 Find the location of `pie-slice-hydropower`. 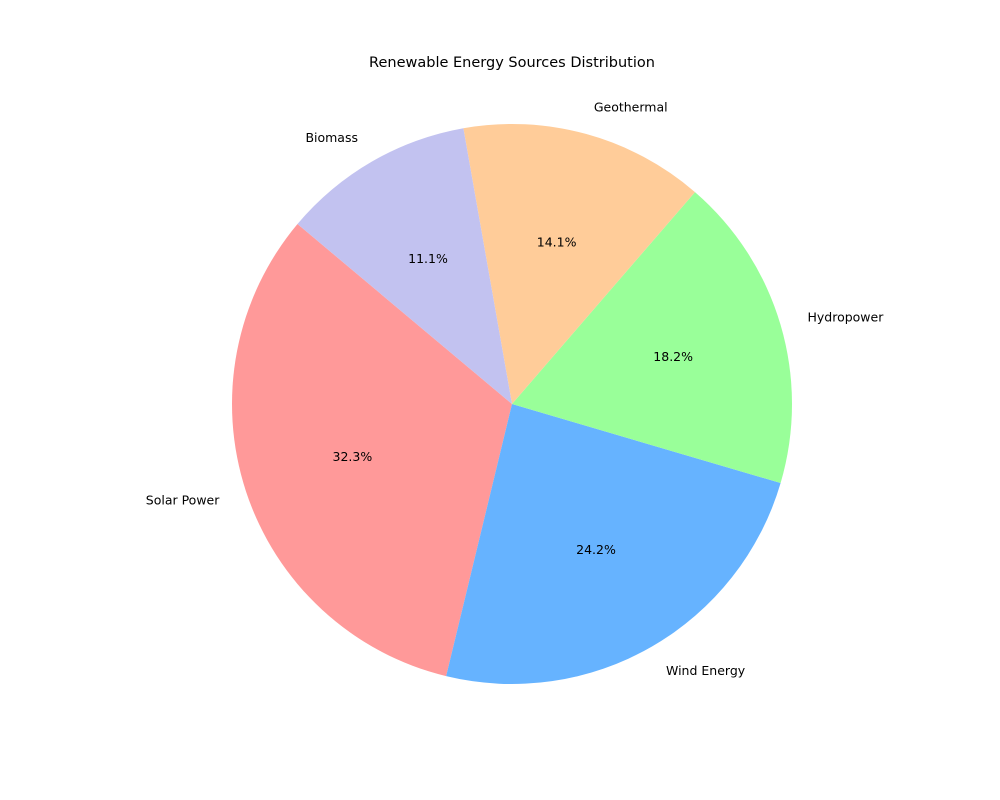

pie-slice-hydropower is located at coordinates (652, 338).